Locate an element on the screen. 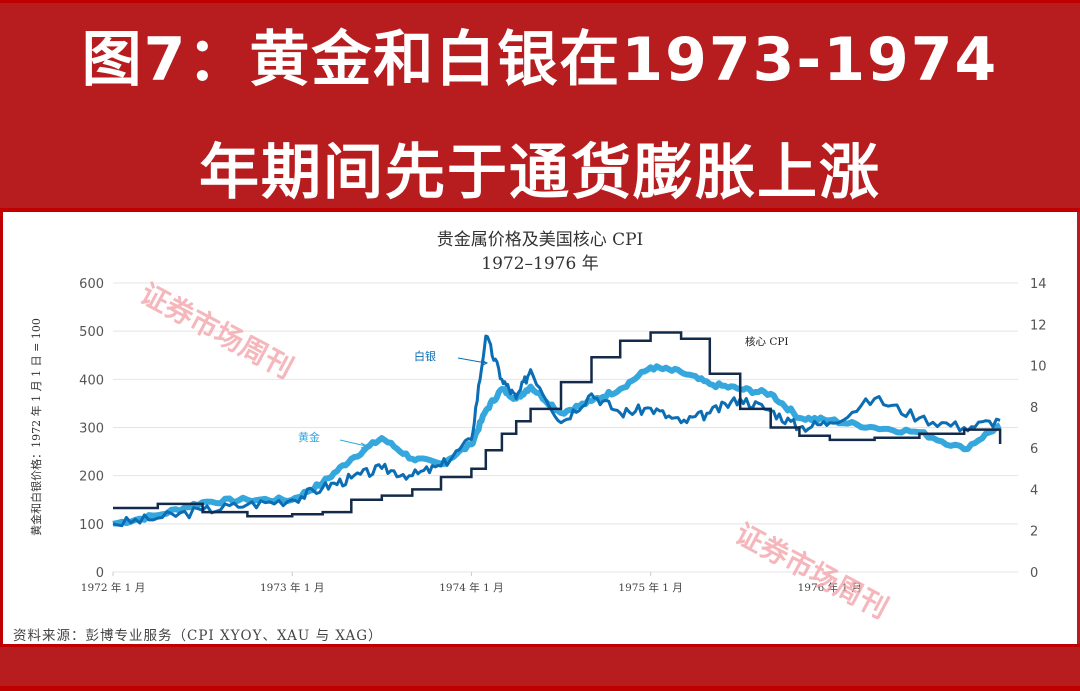  core-cpi-annotation: 核心 CPI is located at coordinates (767, 341).